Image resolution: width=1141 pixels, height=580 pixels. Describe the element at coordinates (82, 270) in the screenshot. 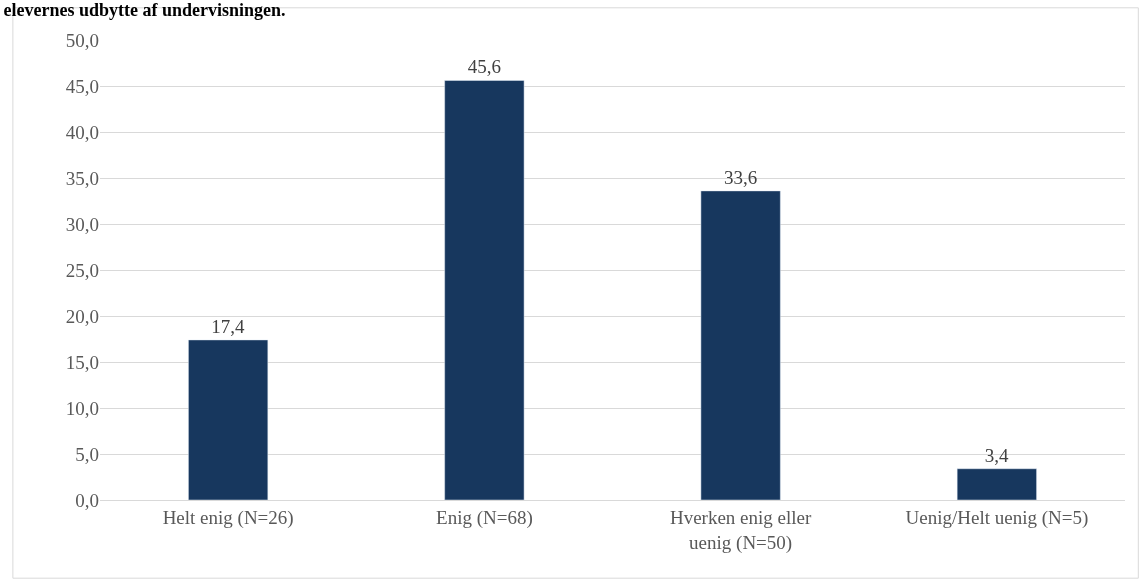

I see `y-tick-label: 25,0` at that location.